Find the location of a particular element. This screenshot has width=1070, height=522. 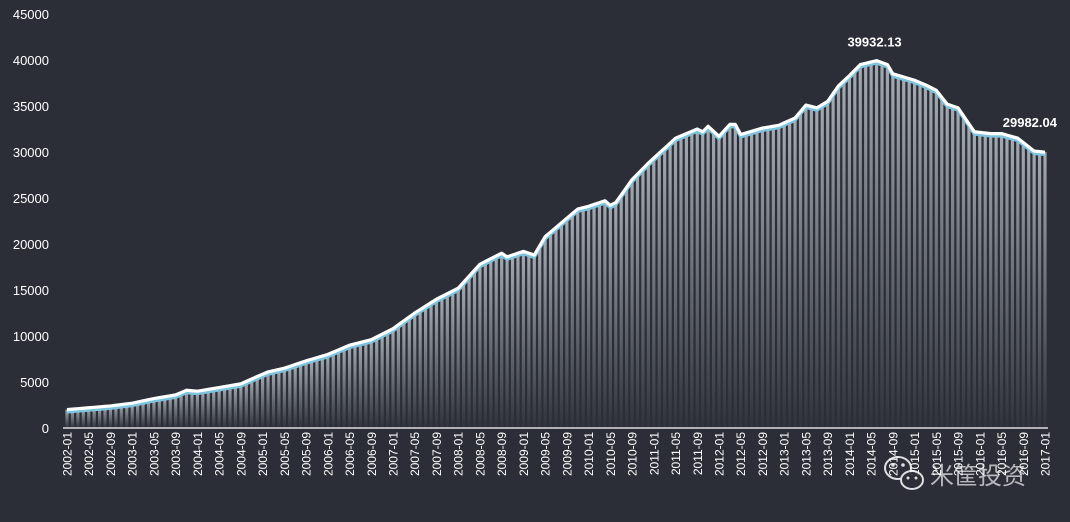

x-tick-label: 2006-05 is located at coordinates (350, 454).